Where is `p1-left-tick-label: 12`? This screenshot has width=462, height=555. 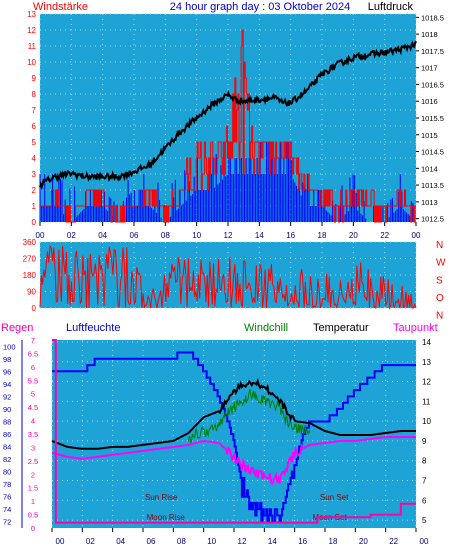
p1-left-tick-label: 12 is located at coordinates (31, 30).